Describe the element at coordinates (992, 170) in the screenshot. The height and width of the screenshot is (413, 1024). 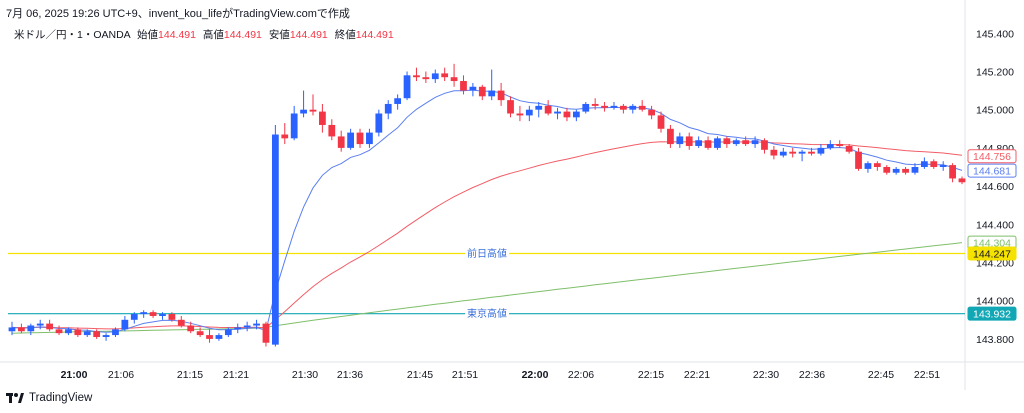
I see `ma-price-label-bg` at that location.